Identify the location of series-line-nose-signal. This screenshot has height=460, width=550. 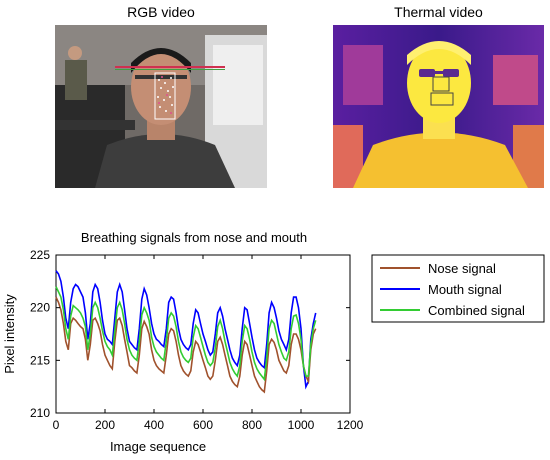
(186, 345).